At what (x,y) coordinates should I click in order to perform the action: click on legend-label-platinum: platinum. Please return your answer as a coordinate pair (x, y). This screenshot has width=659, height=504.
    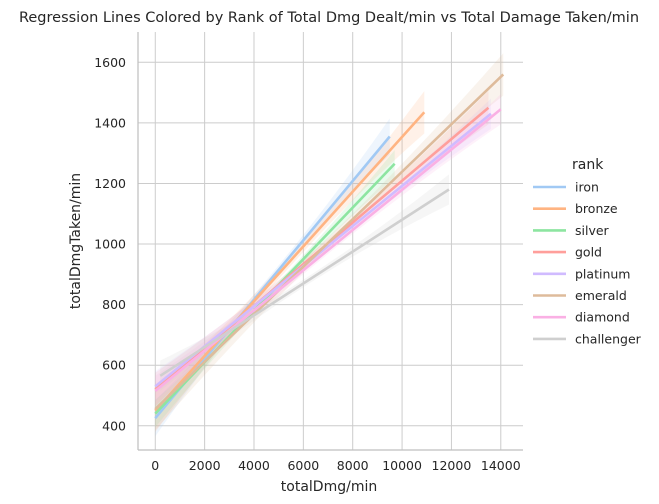
    Looking at the image, I should click on (602, 273).